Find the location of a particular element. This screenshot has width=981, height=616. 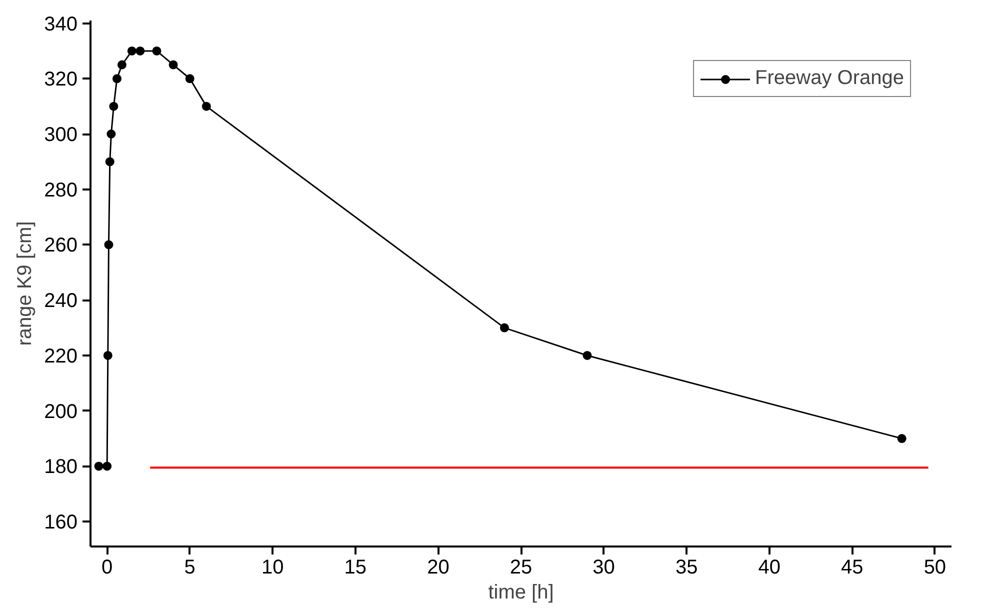

y-tick-label: 200 is located at coordinates (61, 411).